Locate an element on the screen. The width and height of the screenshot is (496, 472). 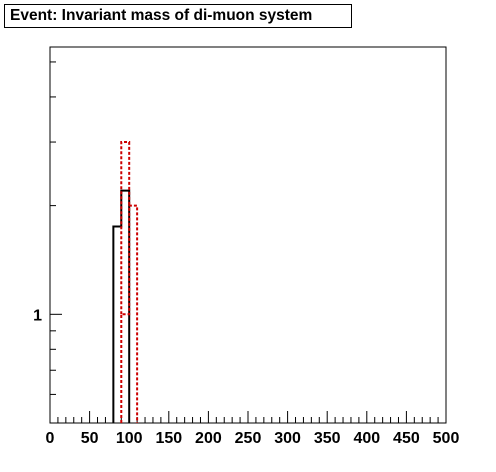
x-tick-label: 150 is located at coordinates (168, 438).